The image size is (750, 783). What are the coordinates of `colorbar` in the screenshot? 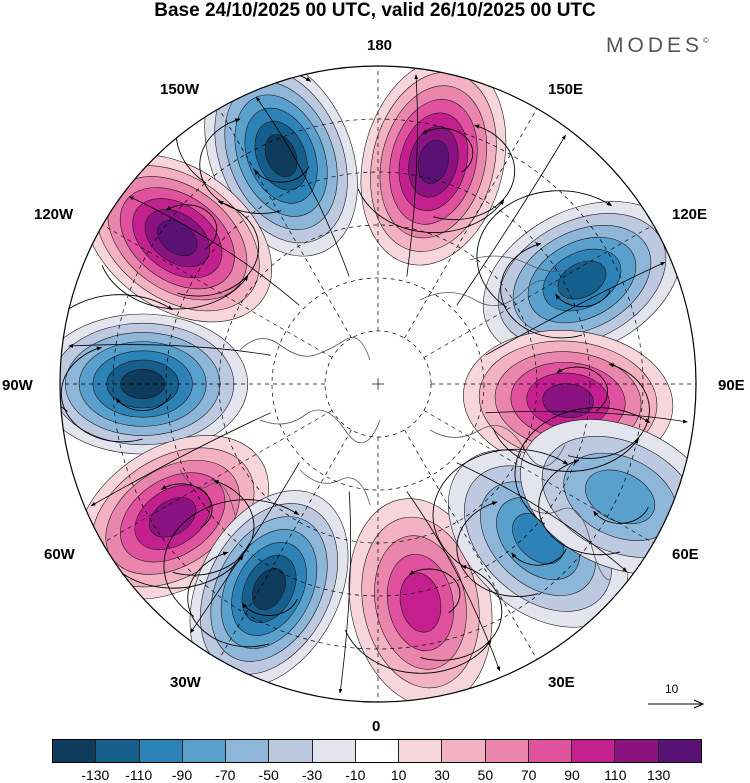 It's located at (377, 751).